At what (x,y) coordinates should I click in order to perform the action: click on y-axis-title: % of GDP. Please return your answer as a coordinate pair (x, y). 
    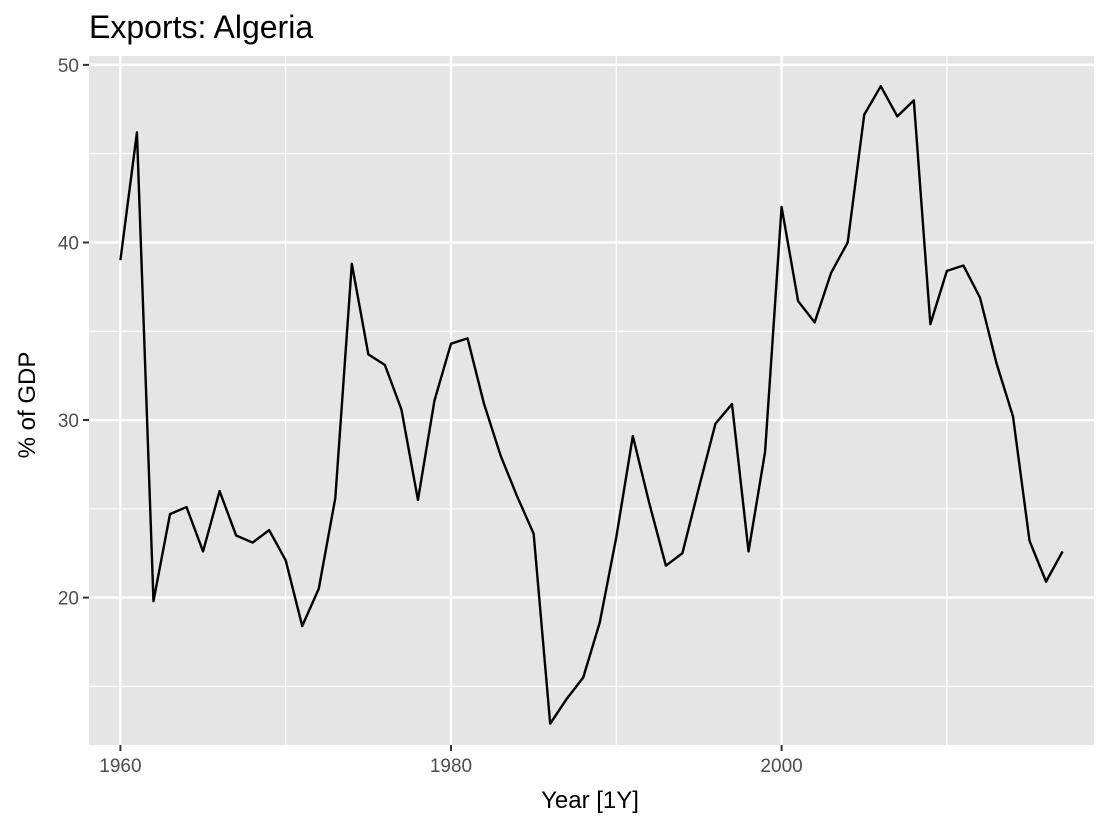
    Looking at the image, I should click on (27, 405).